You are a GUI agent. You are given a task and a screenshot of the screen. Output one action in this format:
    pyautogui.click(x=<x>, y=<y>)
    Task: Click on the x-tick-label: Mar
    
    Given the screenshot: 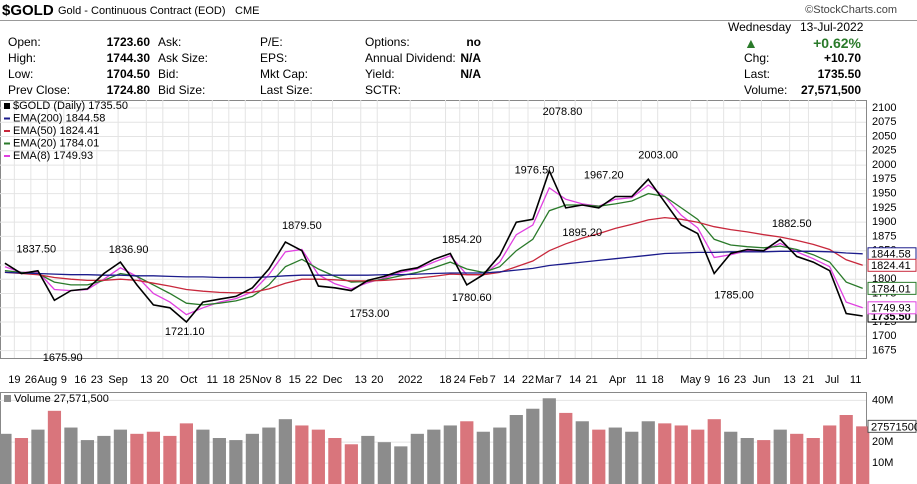 What is the action you would take?
    pyautogui.click(x=544, y=380)
    